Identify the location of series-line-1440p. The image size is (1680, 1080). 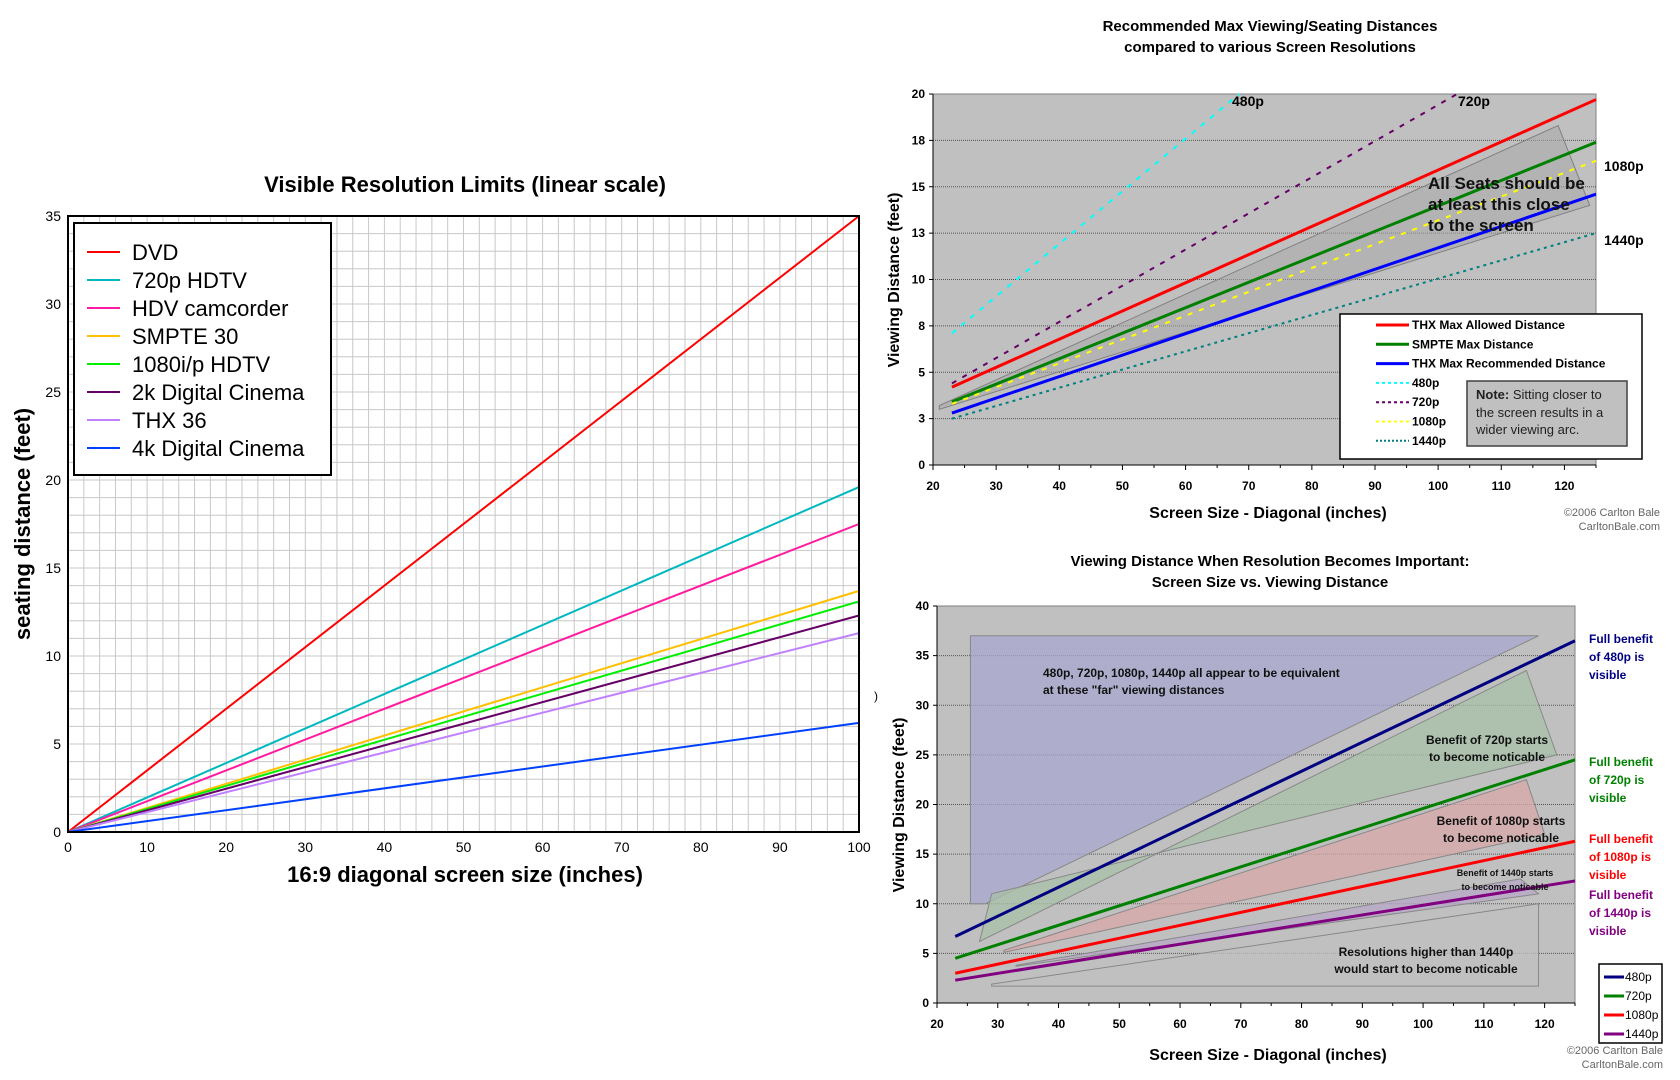
(1265, 930).